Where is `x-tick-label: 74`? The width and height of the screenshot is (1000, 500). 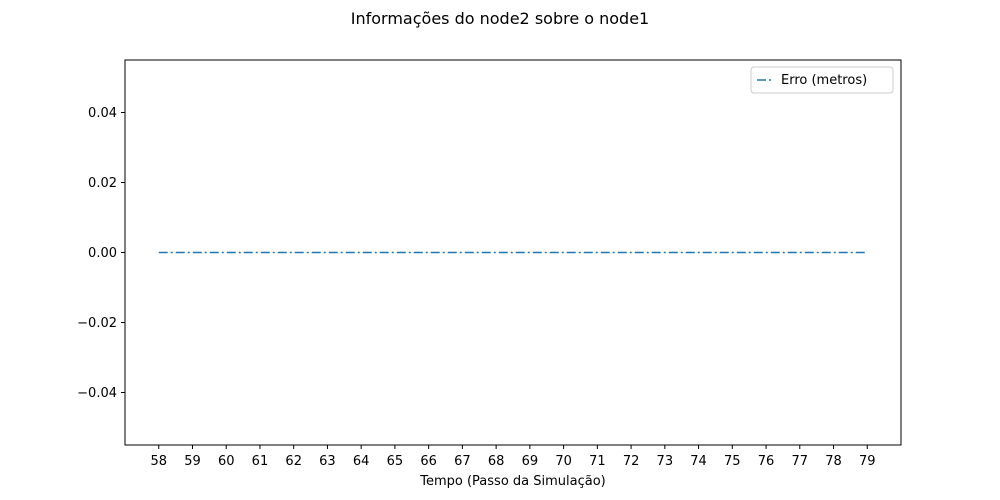
x-tick-label: 74 is located at coordinates (698, 461).